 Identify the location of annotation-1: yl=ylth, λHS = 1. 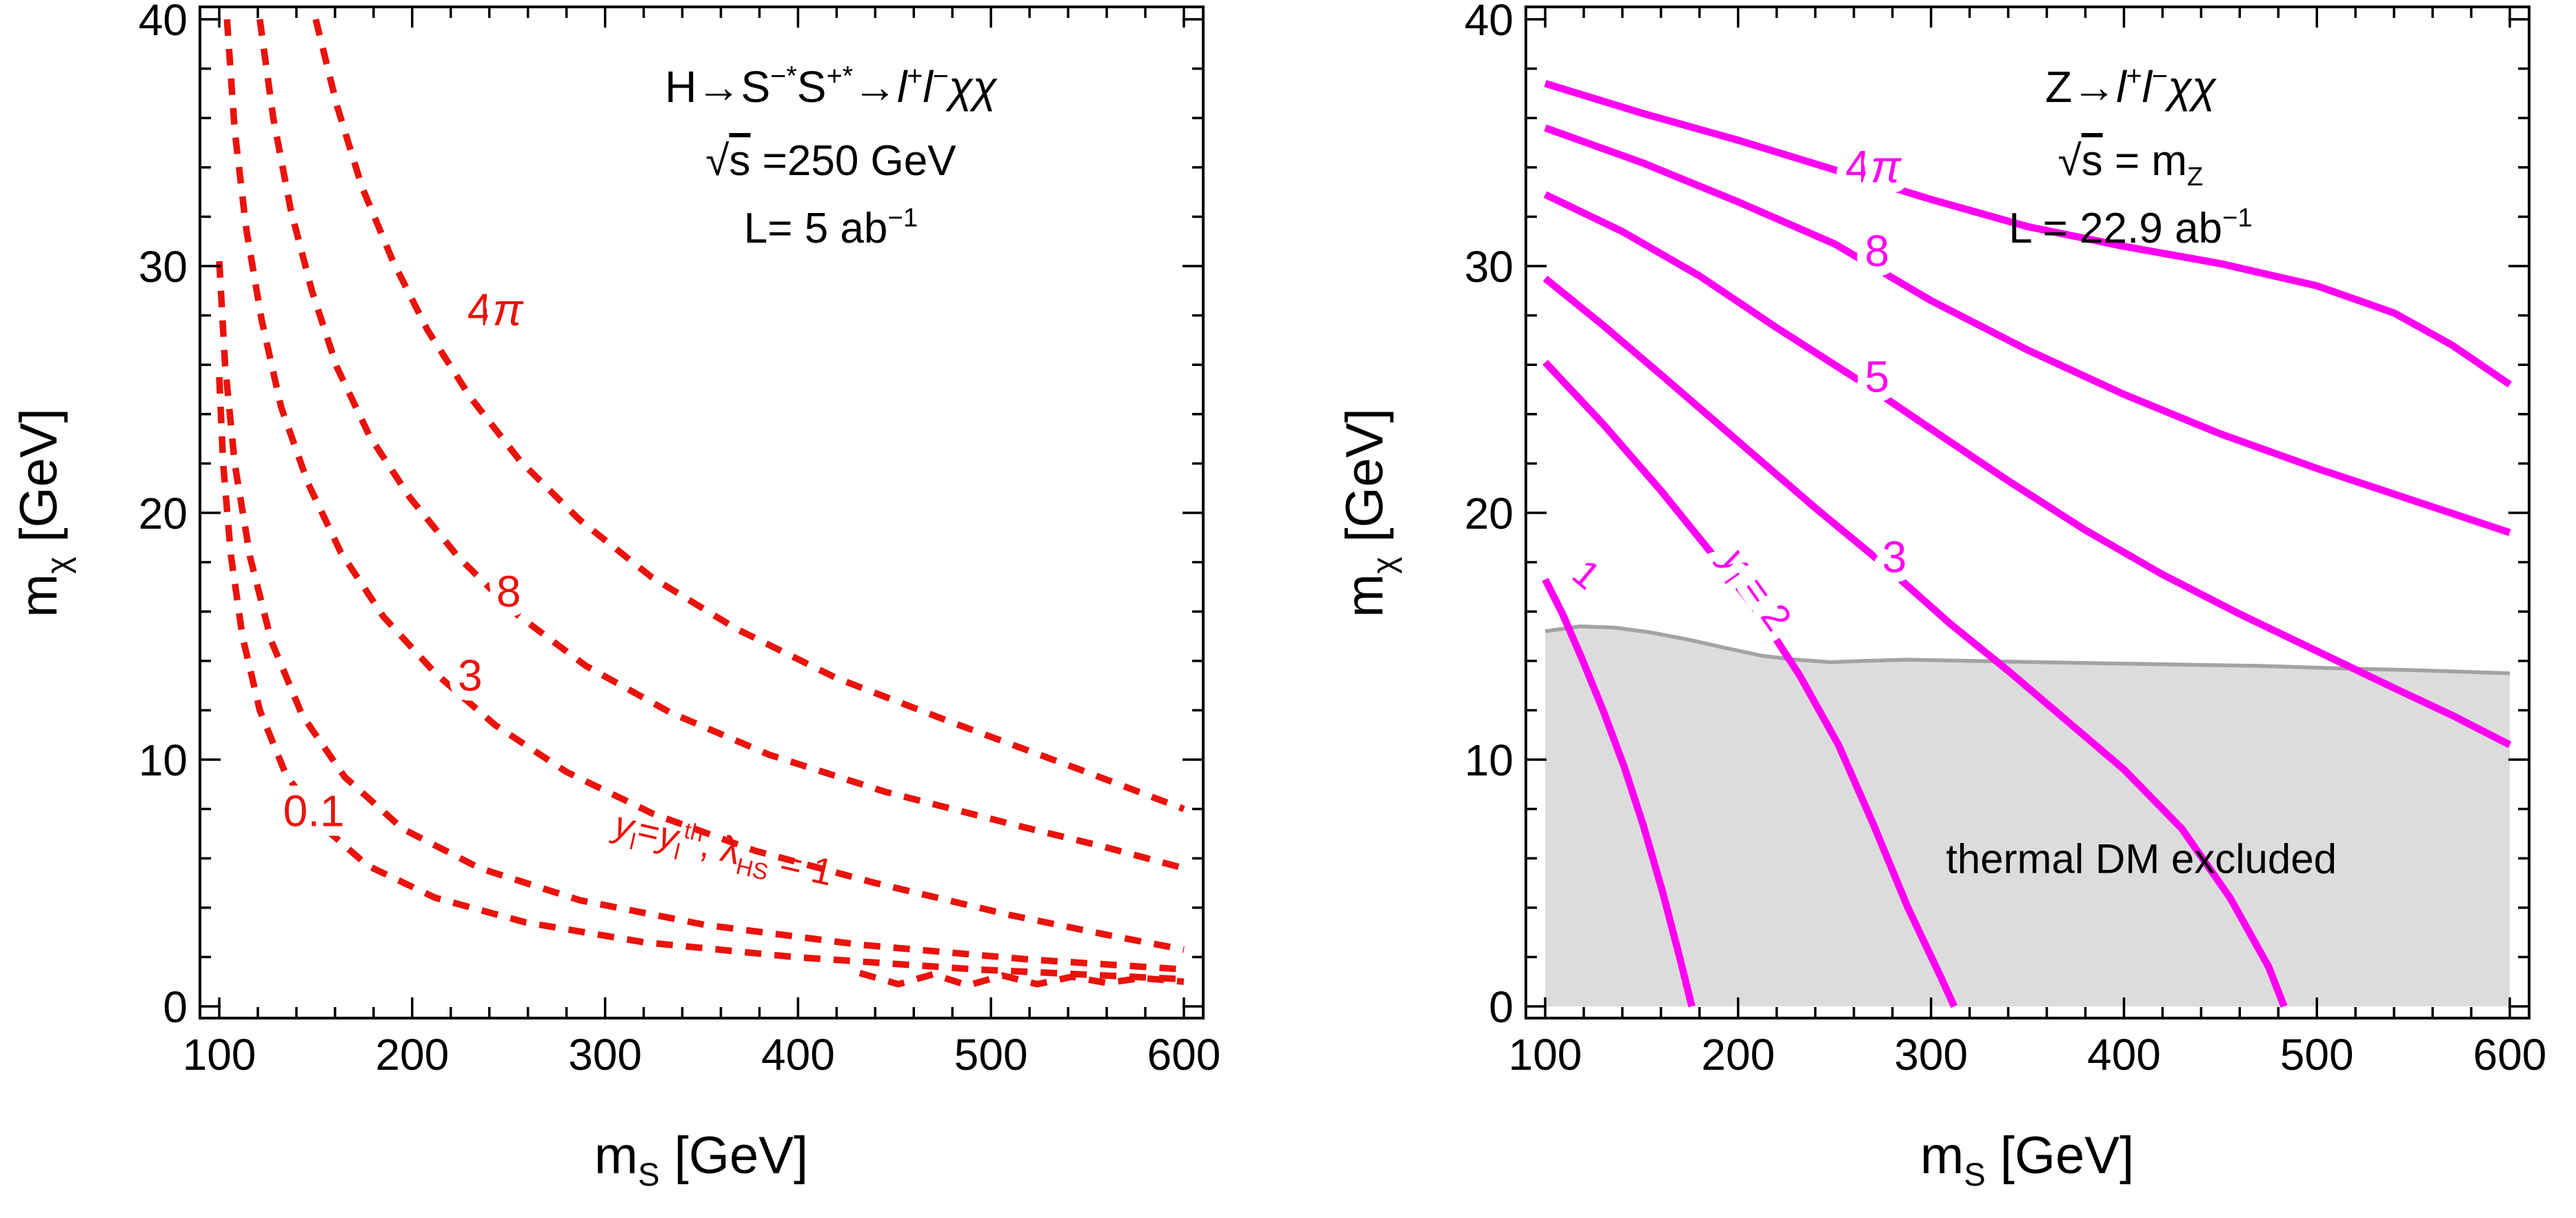
(721, 851).